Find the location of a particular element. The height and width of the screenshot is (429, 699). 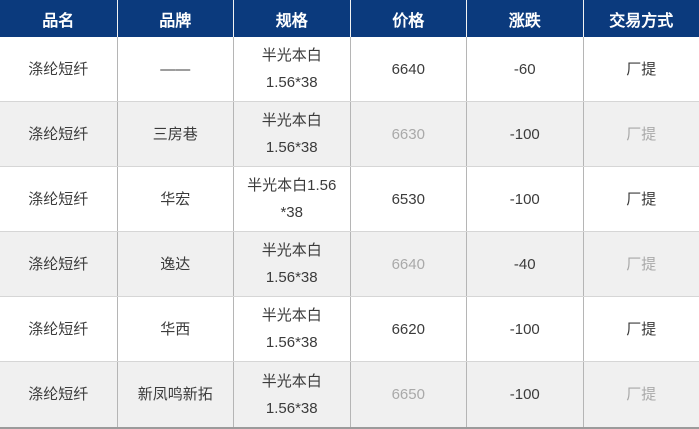

col-header-trade-method: 交易方式 is located at coordinates (640, 18).